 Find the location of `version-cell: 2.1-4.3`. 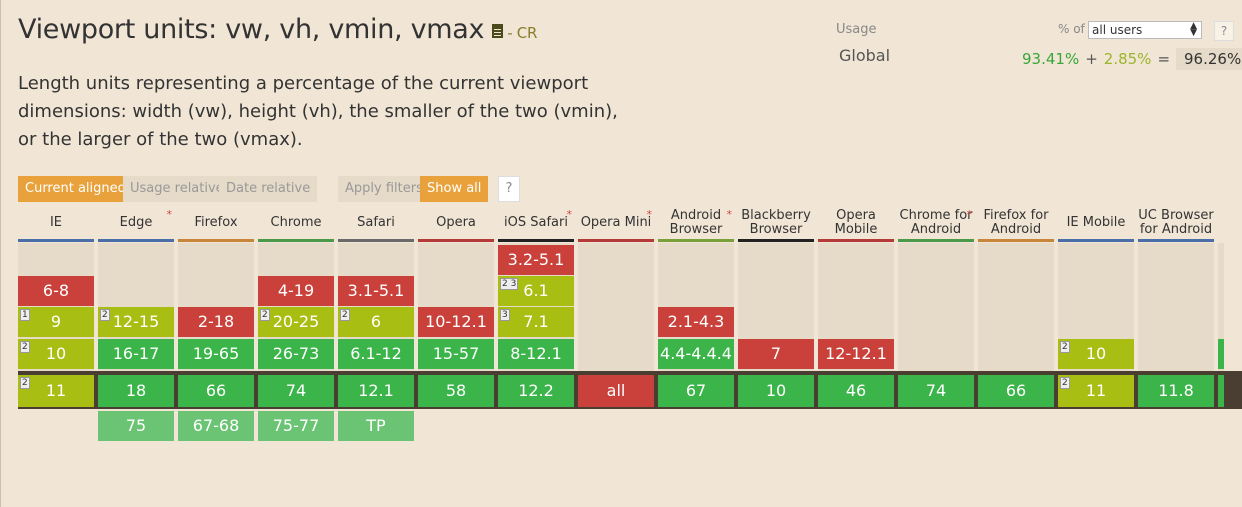

version-cell: 2.1-4.3 is located at coordinates (696, 322).